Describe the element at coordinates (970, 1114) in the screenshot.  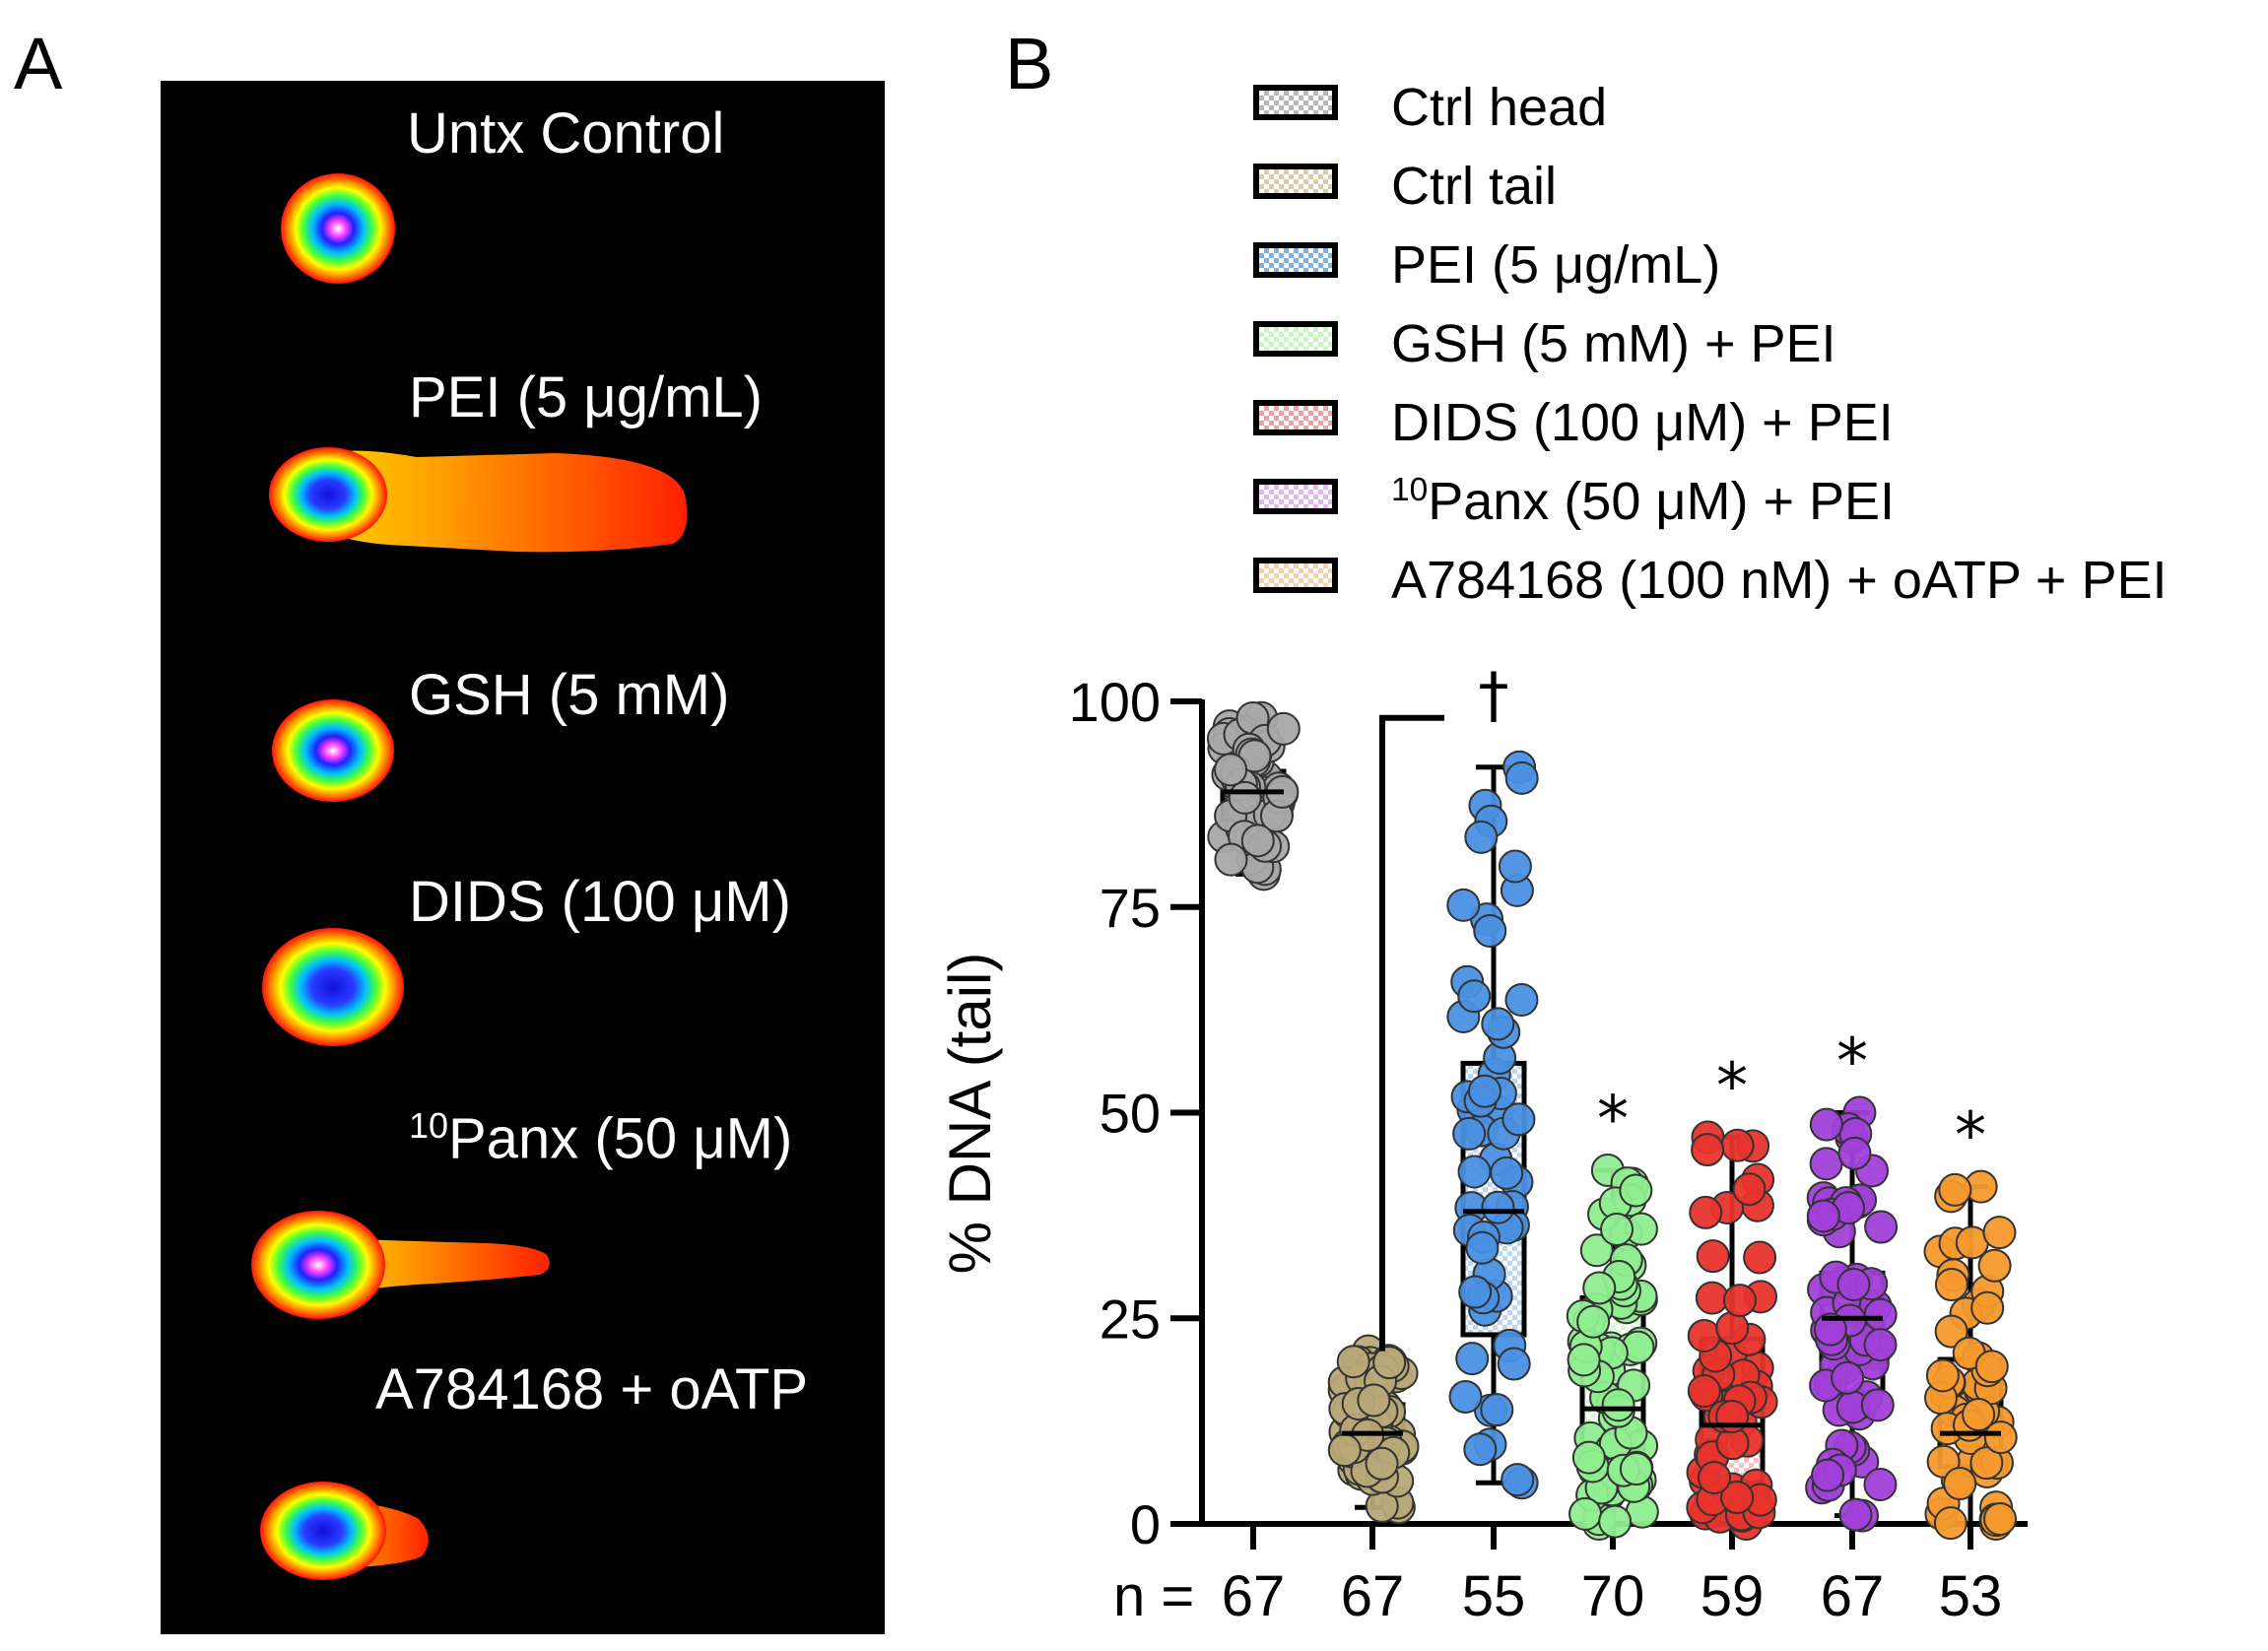
I see `y-axis-label: % DNA (tail)` at that location.